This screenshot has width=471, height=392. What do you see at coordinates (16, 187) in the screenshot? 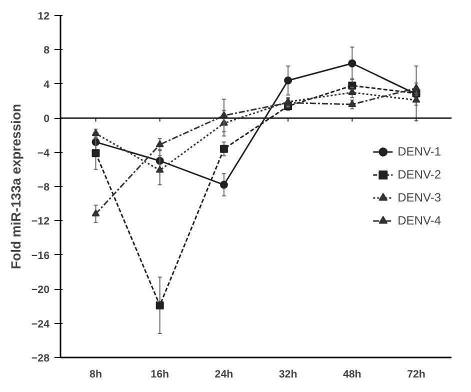
I see `y-axis-title: Fold miR-133a expression` at bounding box center [16, 187].